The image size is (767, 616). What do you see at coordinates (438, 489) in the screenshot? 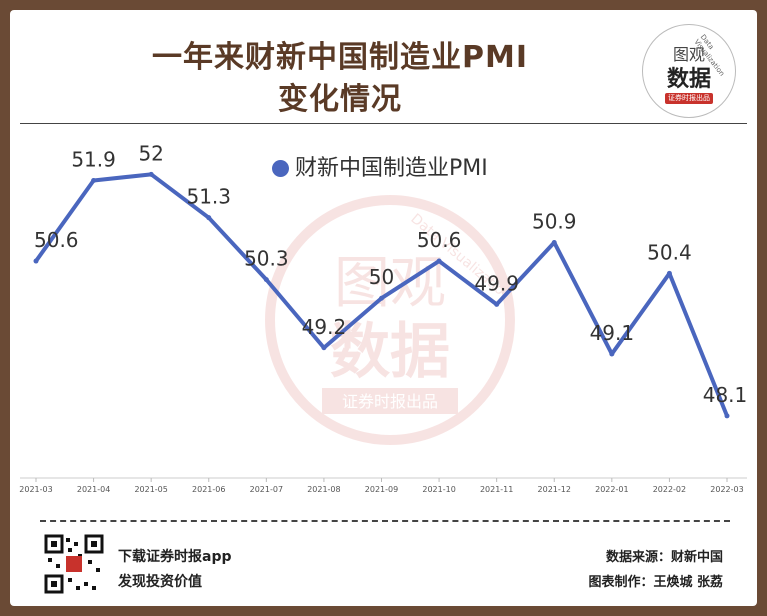
I see `x-tick-label: 2021-10` at bounding box center [438, 489].